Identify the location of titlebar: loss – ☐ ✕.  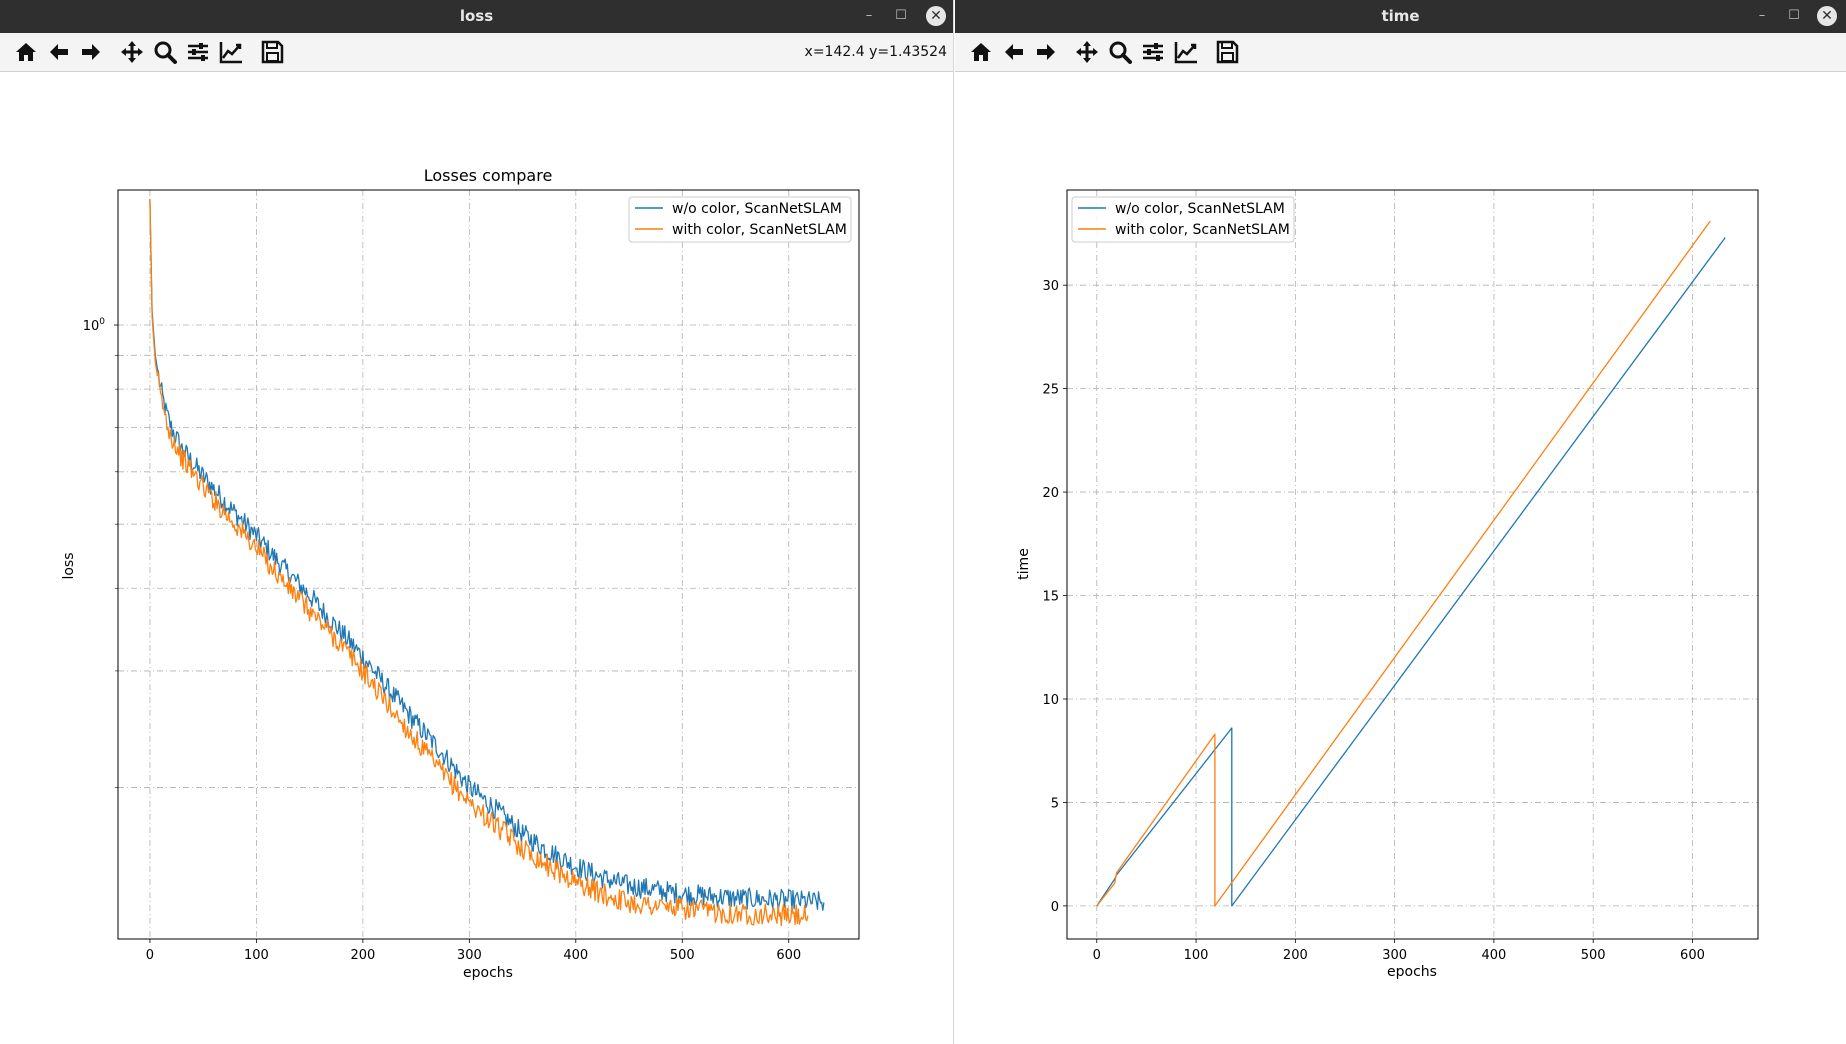
(476, 16).